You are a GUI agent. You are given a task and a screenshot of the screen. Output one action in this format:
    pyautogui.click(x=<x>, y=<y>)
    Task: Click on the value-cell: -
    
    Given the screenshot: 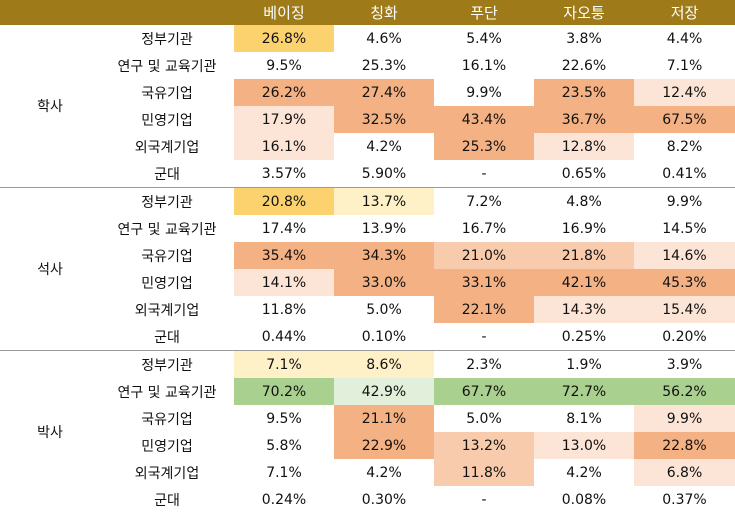 What is the action you would take?
    pyautogui.click(x=484, y=336)
    